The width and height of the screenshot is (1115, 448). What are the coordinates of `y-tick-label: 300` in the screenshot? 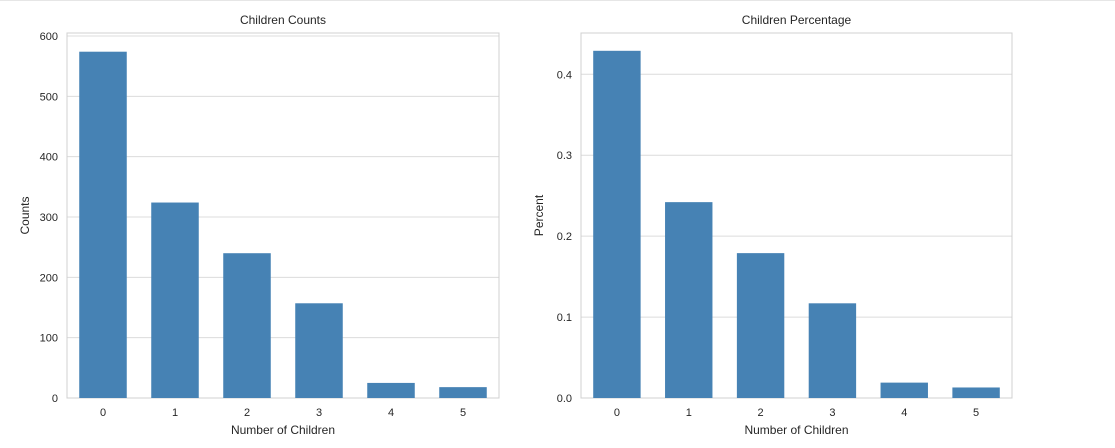 It's located at (49, 218).